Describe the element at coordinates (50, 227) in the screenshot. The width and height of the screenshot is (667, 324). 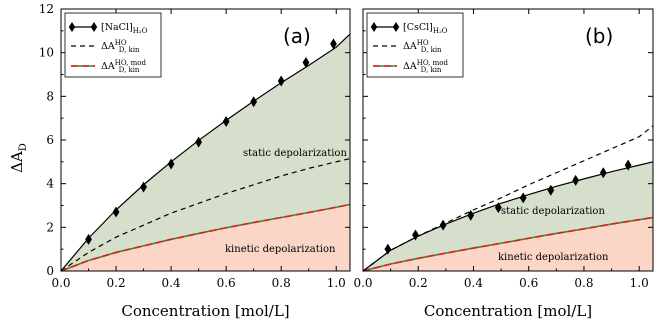
I see `y-tick-label: 2` at that location.